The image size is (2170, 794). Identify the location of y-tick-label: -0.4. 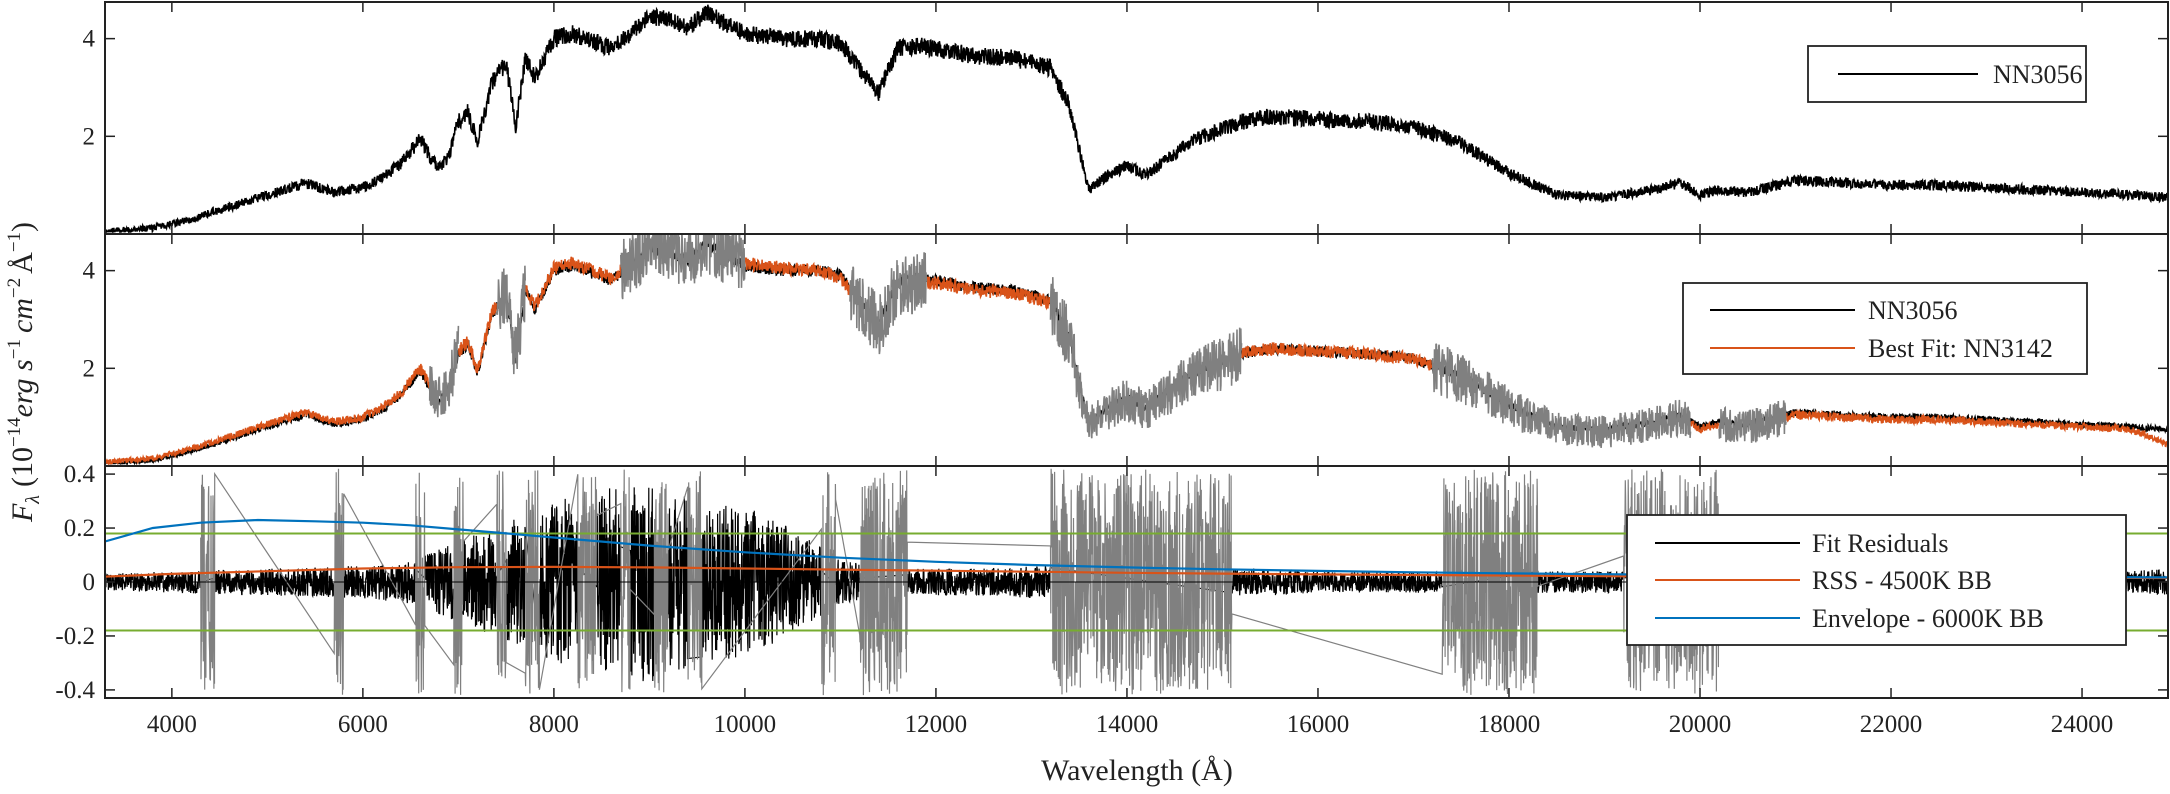
(75, 690).